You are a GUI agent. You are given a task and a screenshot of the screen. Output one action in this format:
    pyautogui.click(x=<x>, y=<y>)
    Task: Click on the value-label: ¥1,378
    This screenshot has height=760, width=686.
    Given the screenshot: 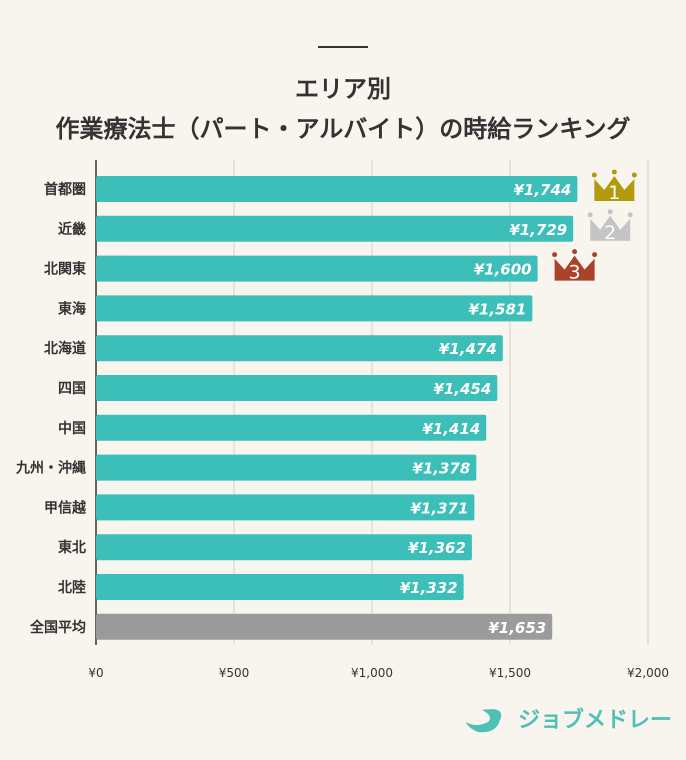 What is the action you would take?
    pyautogui.click(x=441, y=469)
    